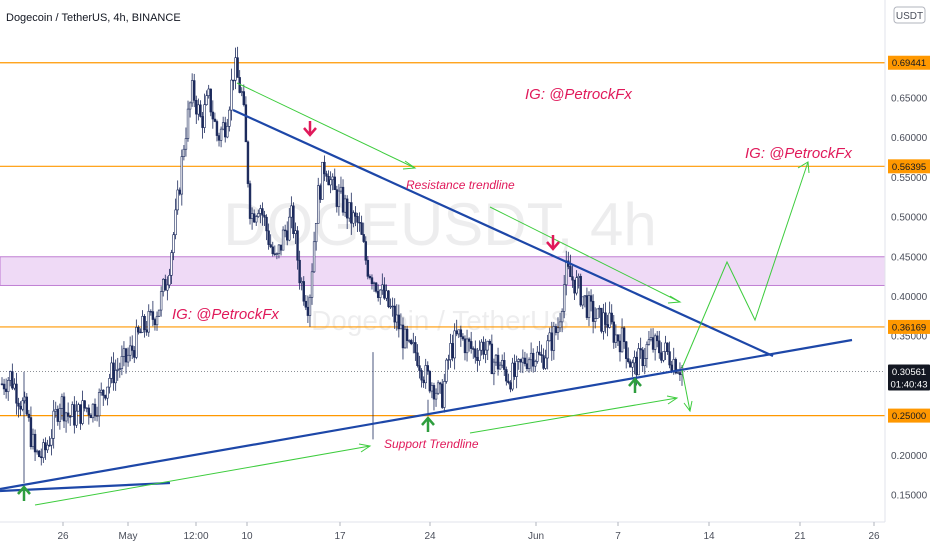  I want to click on price-level-badge, so click(909, 166).